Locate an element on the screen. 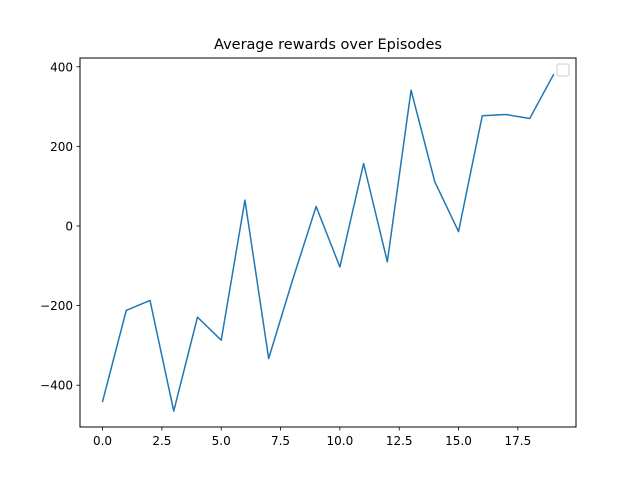 Image resolution: width=640 pixels, height=480 pixels. y-tick-label: −400 is located at coordinates (56, 386).